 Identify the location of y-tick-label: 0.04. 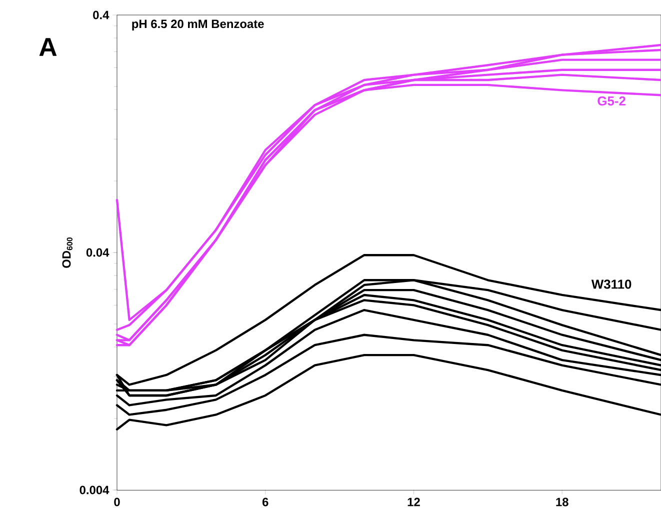
(98, 252).